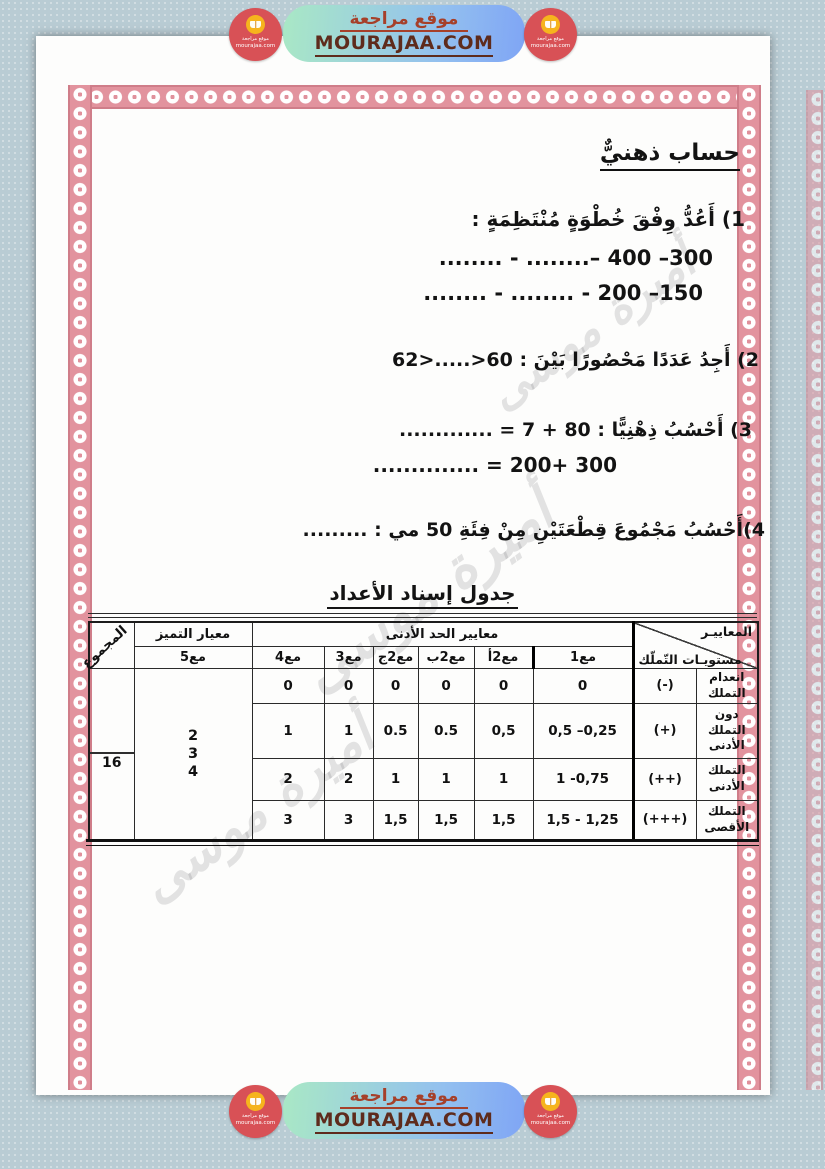 The height and width of the screenshot is (1169, 825). Describe the element at coordinates (695, 645) in the screenshot. I see `table-corner-cell: المعاييـر مستويـات التّملّك` at that location.